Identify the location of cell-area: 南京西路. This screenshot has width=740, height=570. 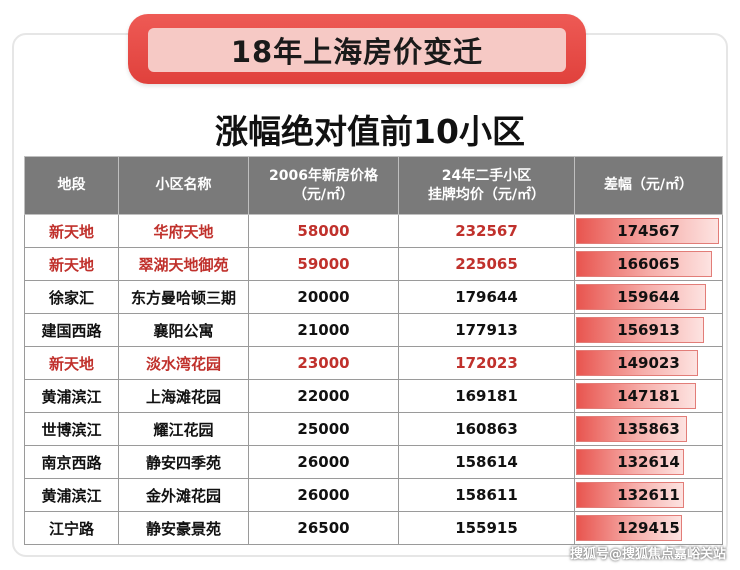
(71, 462).